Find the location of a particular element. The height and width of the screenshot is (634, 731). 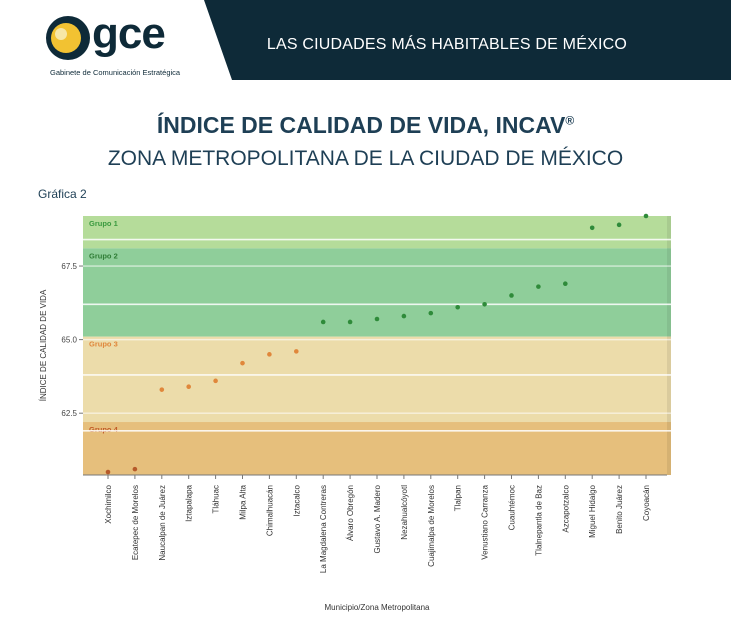

y-axis-label: ÍNDICE DE CALIDAD DE VIDA is located at coordinates (43, 345).